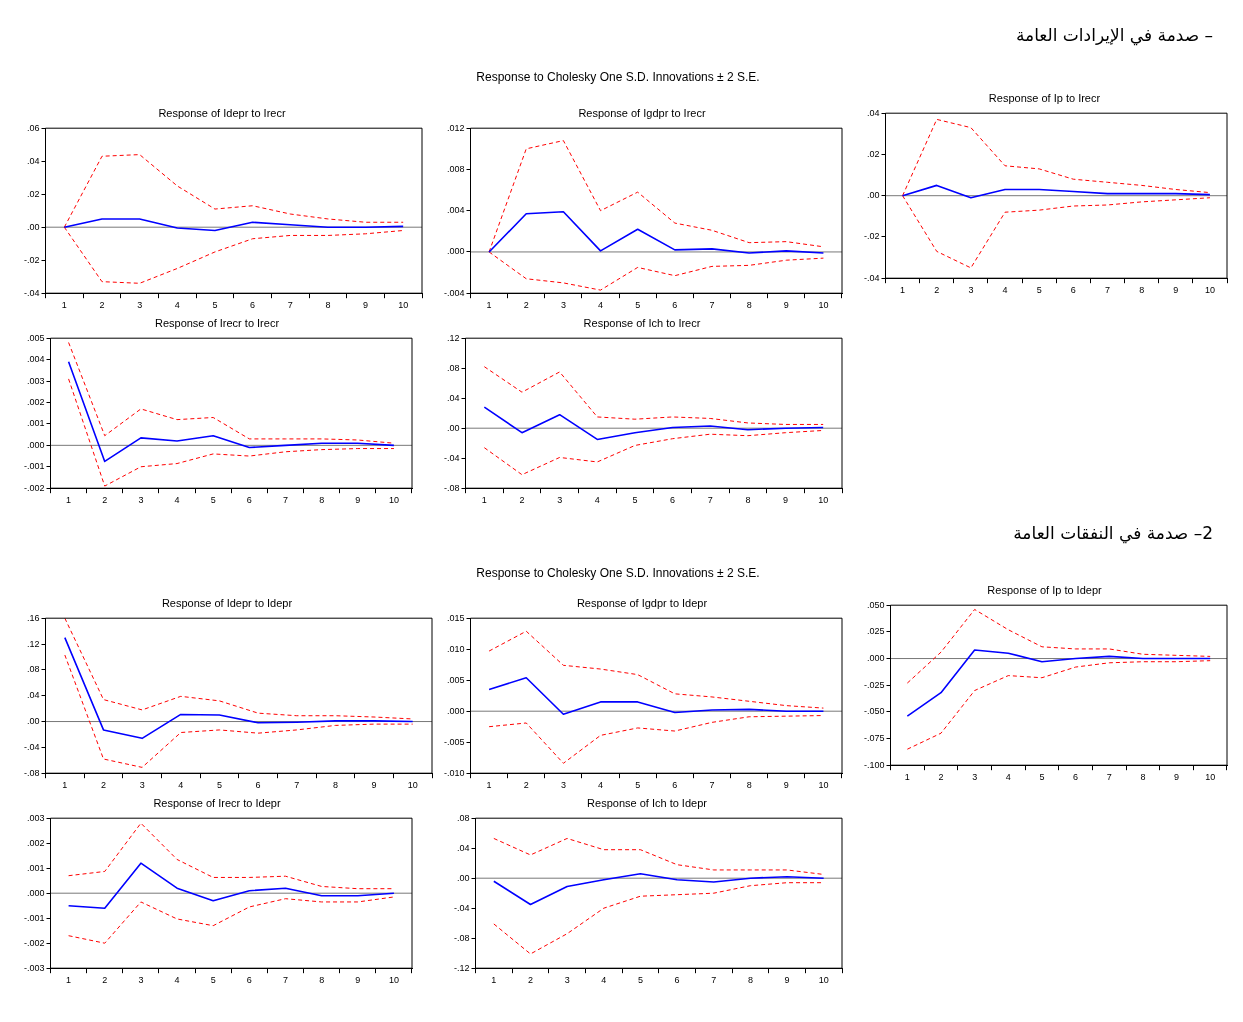 Image resolution: width=1243 pixels, height=1022 pixels. What do you see at coordinates (875, 631) in the screenshot?
I see `y-tick-label: .025` at bounding box center [875, 631].